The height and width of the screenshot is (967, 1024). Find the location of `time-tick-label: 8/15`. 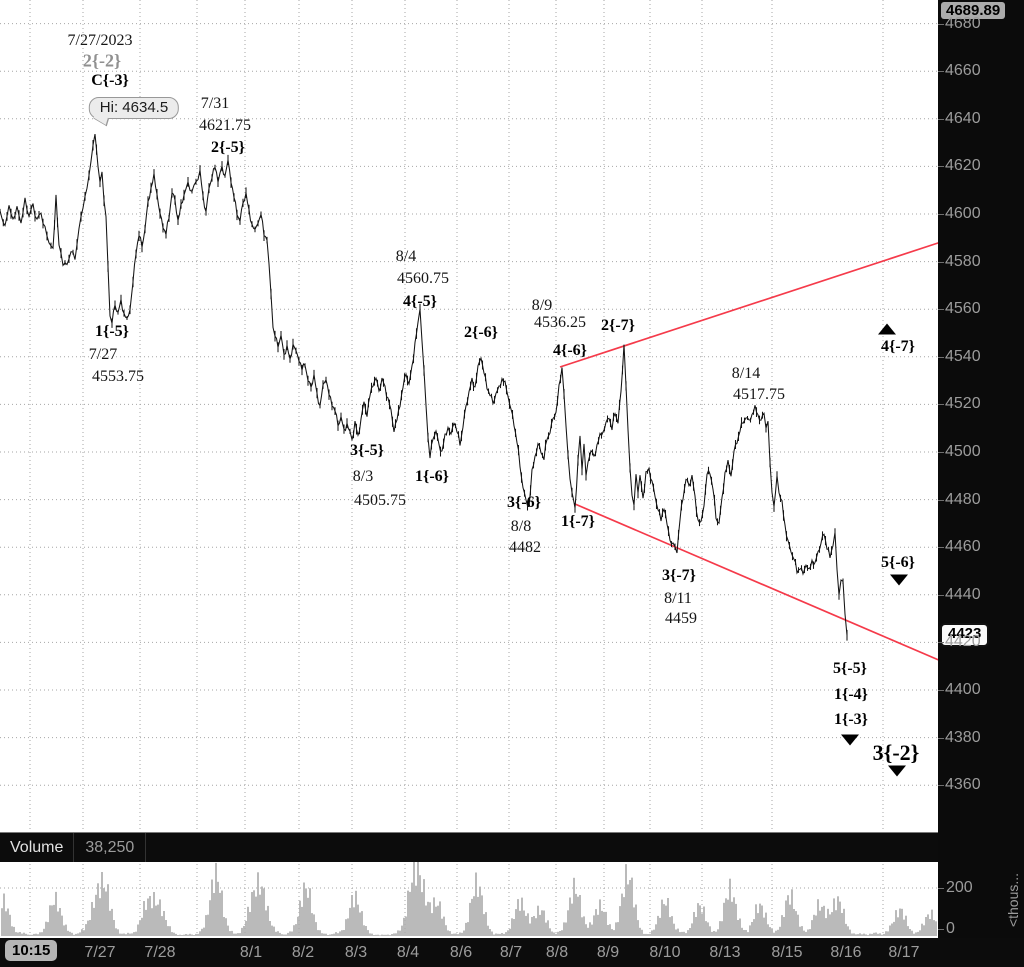

time-tick-label: 8/15 is located at coordinates (787, 952).